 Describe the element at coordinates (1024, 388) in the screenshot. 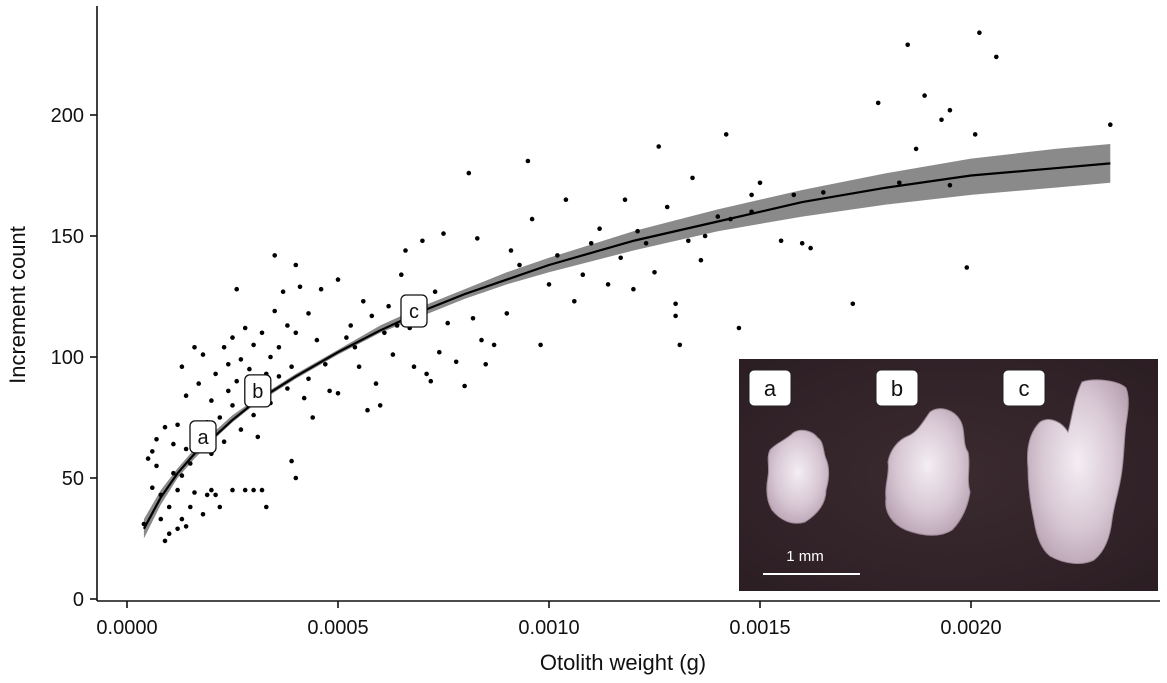

I see `inset-label-c-text: c` at that location.